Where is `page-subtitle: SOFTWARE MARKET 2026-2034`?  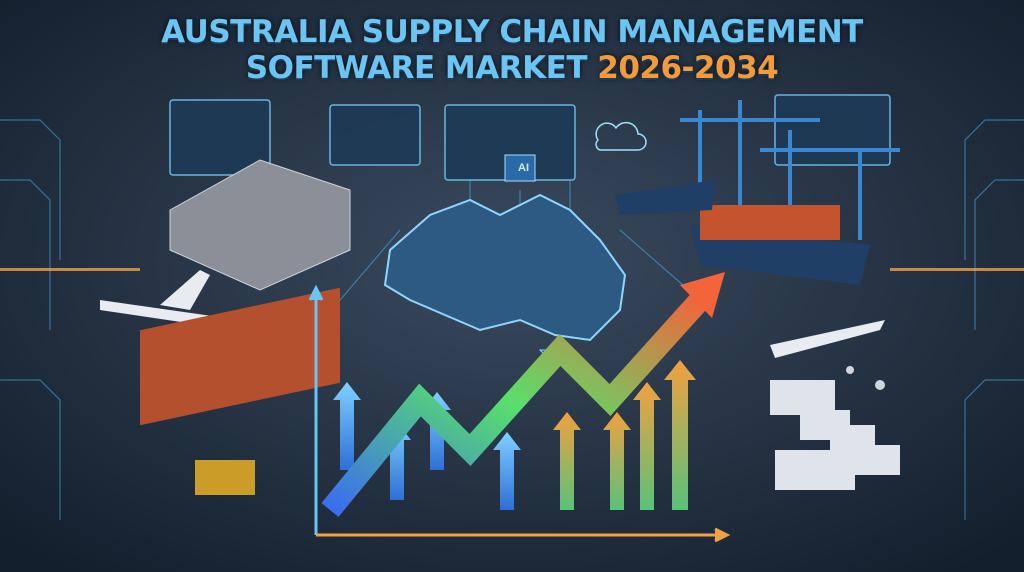 page-subtitle: SOFTWARE MARKET 2026-2034 is located at coordinates (512, 68).